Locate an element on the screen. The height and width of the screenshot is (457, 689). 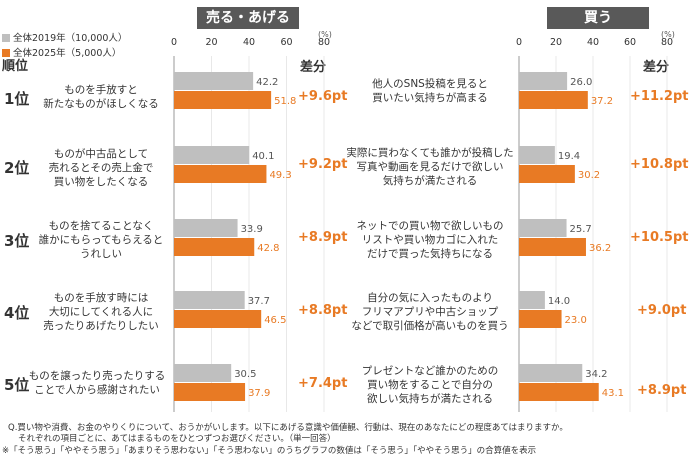
sell-label-3: ものを捨てることなく 誰かにもらってもらえると うれしい is located at coordinates (101, 240).